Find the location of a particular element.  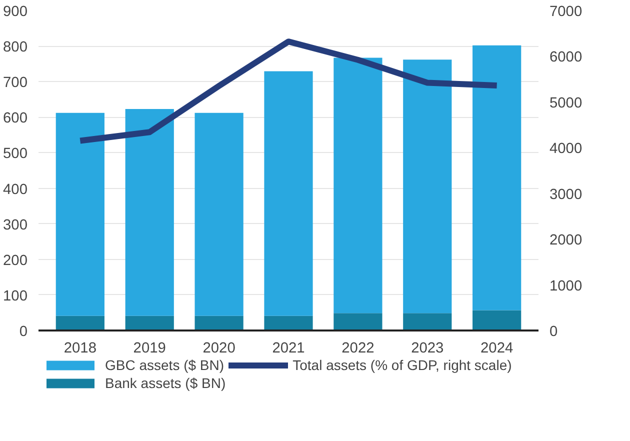

y-tick-label: 700 is located at coordinates (15, 83).